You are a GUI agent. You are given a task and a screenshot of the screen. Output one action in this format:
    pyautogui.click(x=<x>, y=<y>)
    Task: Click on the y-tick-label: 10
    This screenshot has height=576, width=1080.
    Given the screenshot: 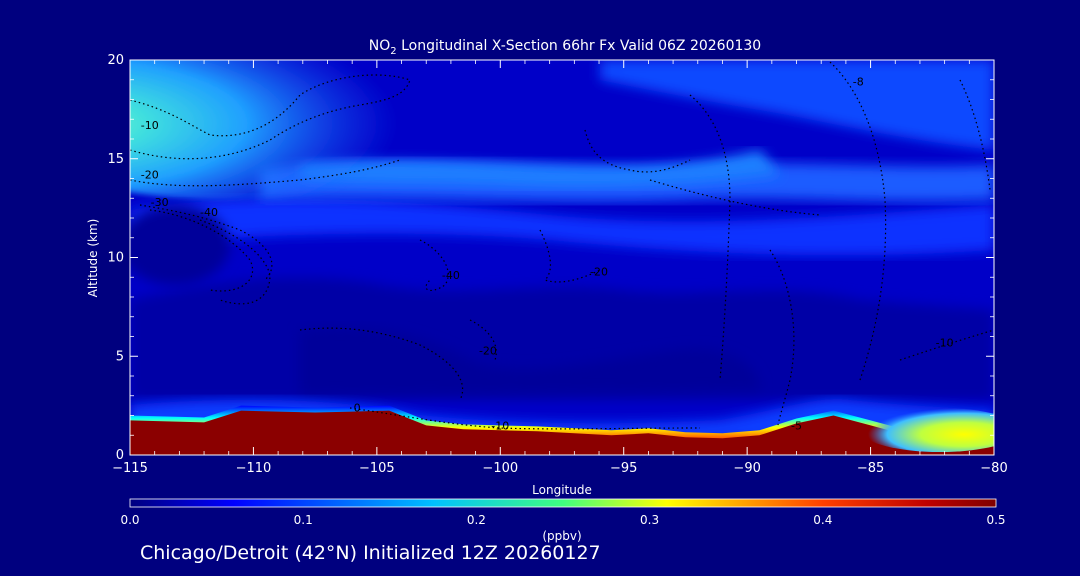 What is the action you would take?
    pyautogui.click(x=115, y=258)
    